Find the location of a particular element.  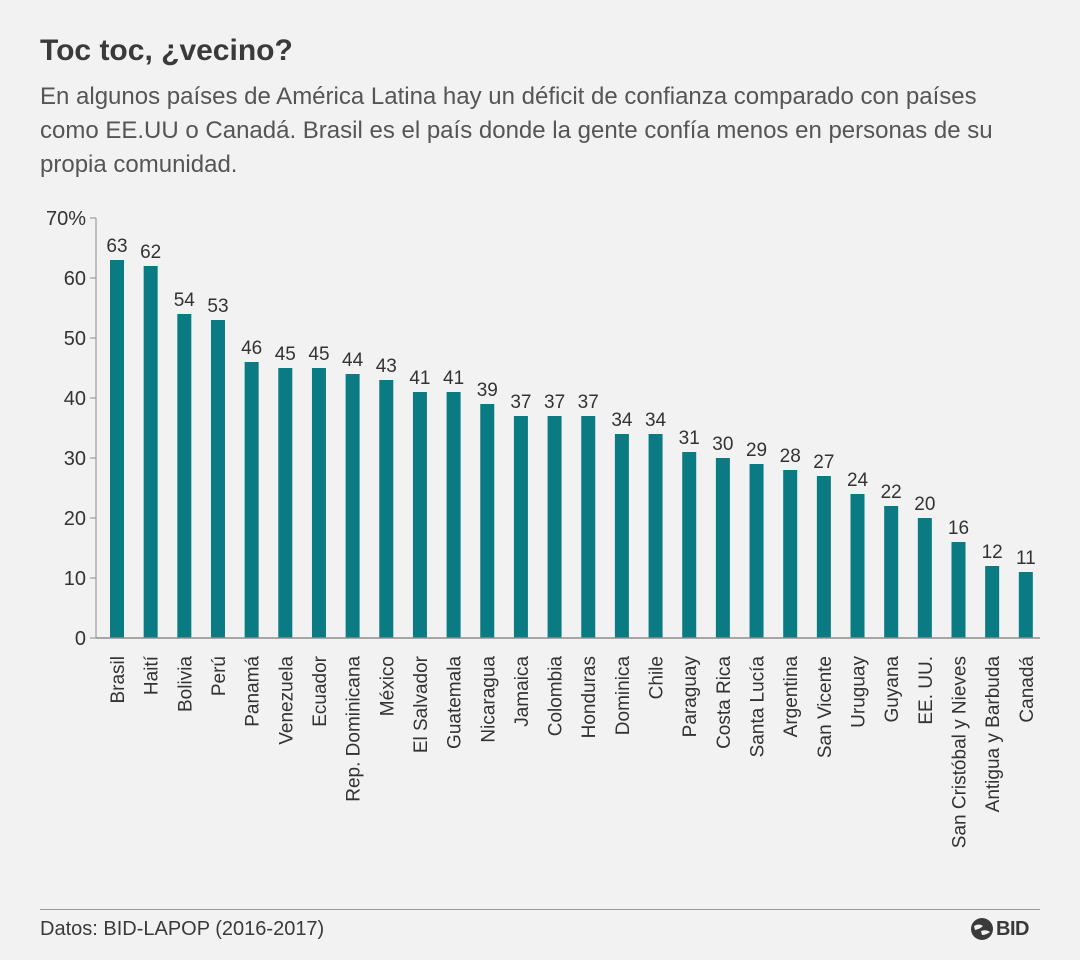

bar-value-label: 63 is located at coordinates (116, 246).